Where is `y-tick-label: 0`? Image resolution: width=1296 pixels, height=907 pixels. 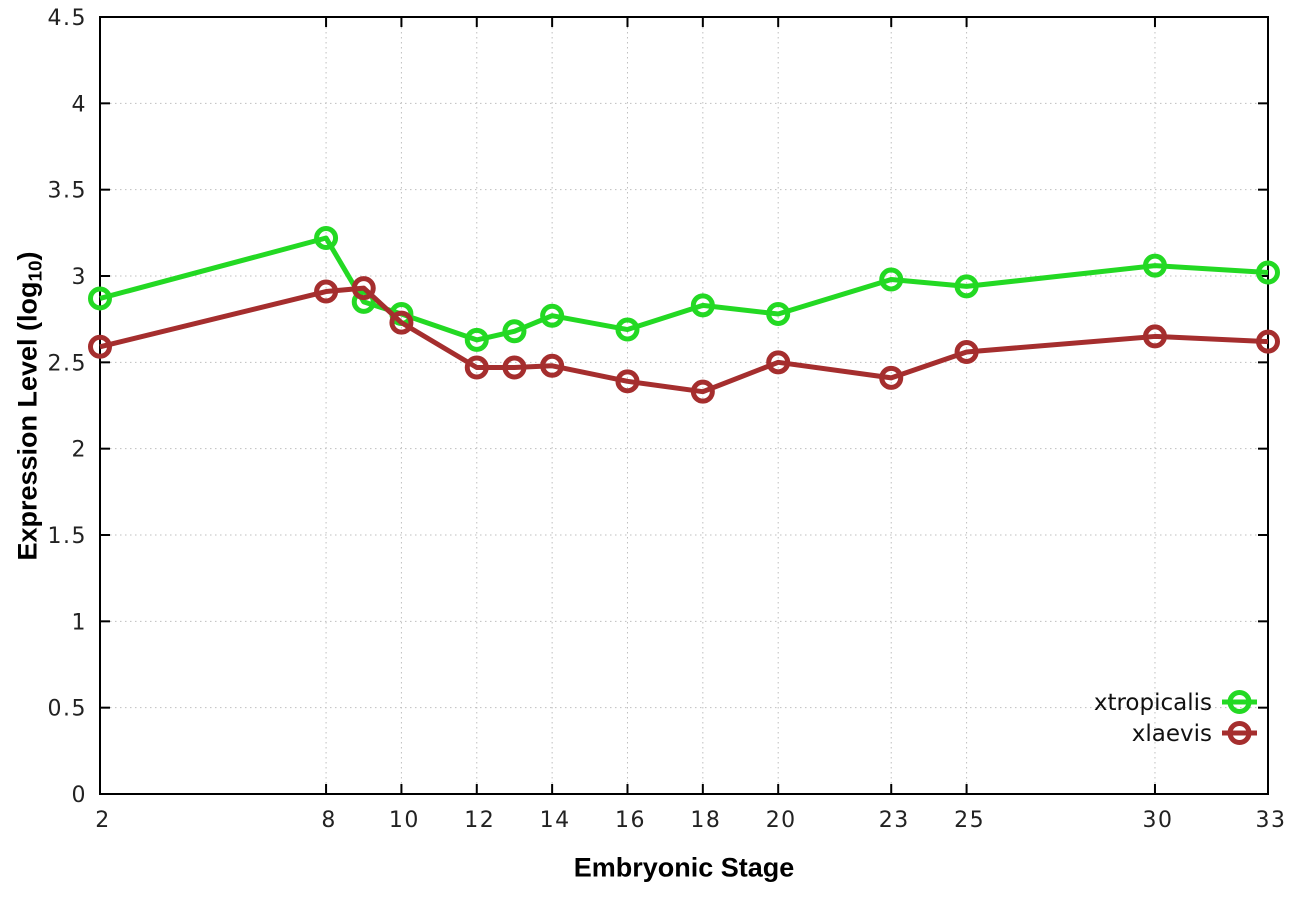 y-tick-label: 0 is located at coordinates (80, 795).